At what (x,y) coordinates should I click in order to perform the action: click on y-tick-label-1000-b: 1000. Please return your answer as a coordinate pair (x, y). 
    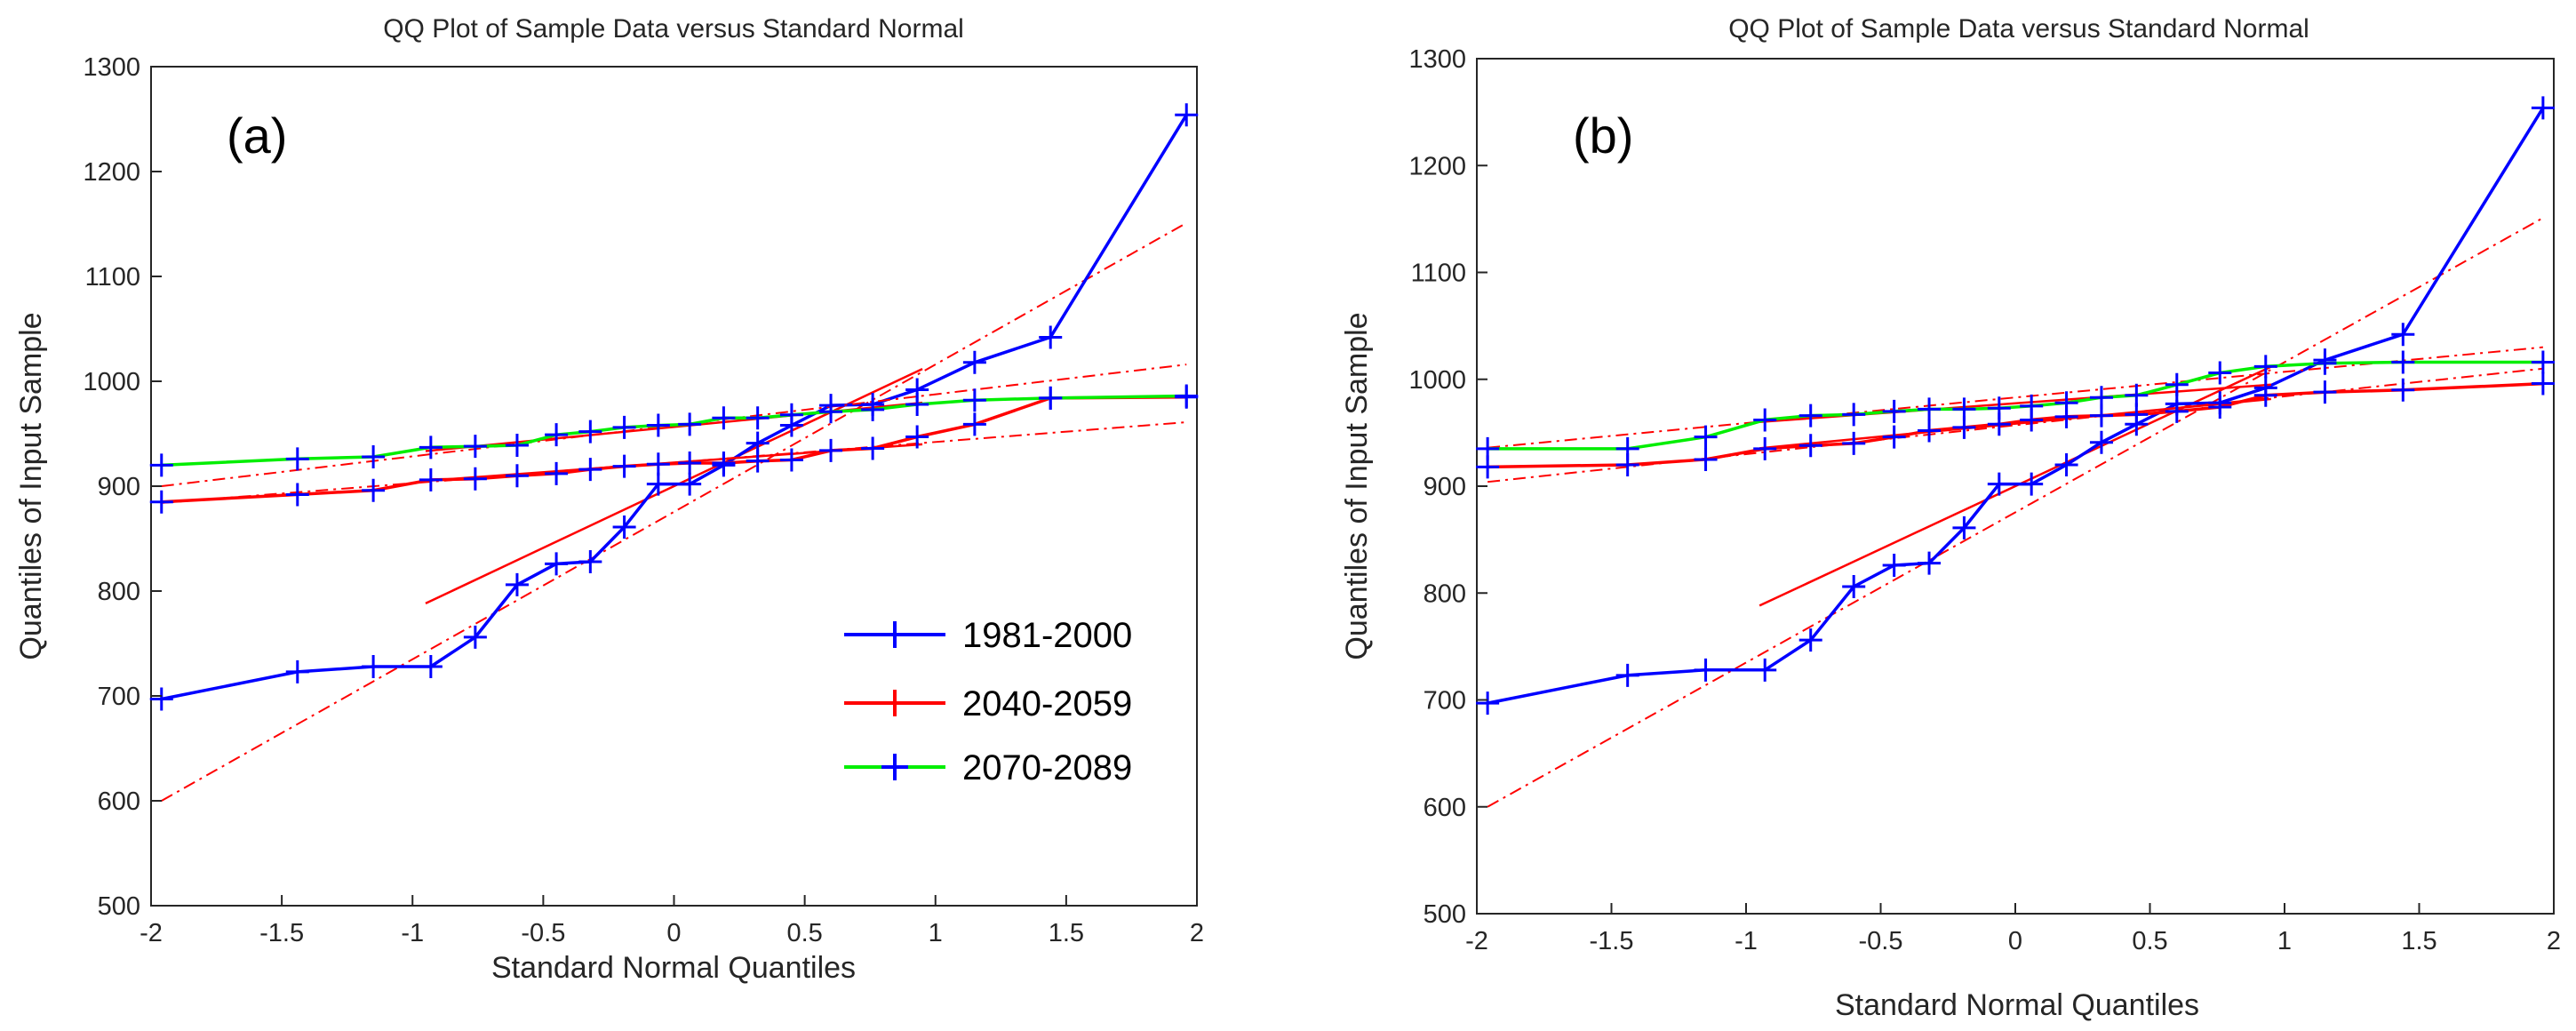
    Looking at the image, I should click on (1437, 380).